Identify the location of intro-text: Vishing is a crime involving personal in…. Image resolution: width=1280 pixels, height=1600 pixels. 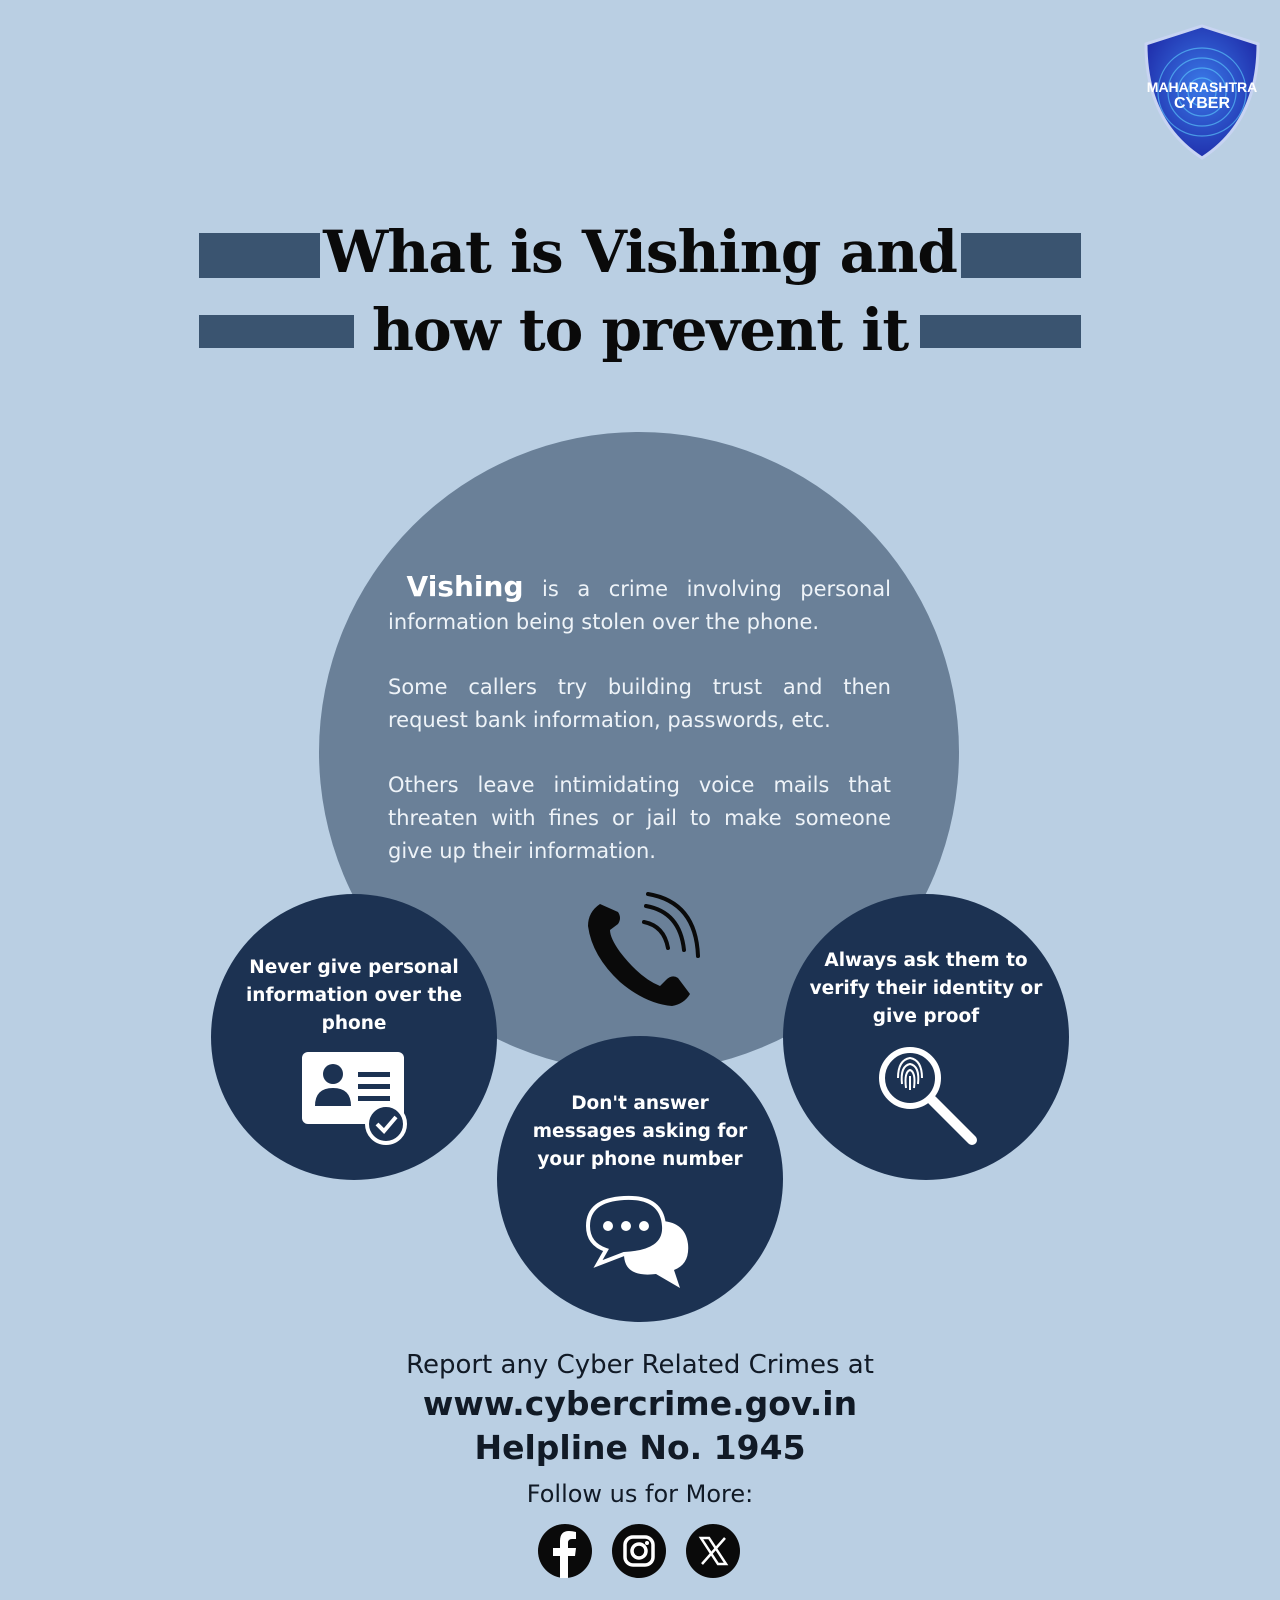
(639, 735).